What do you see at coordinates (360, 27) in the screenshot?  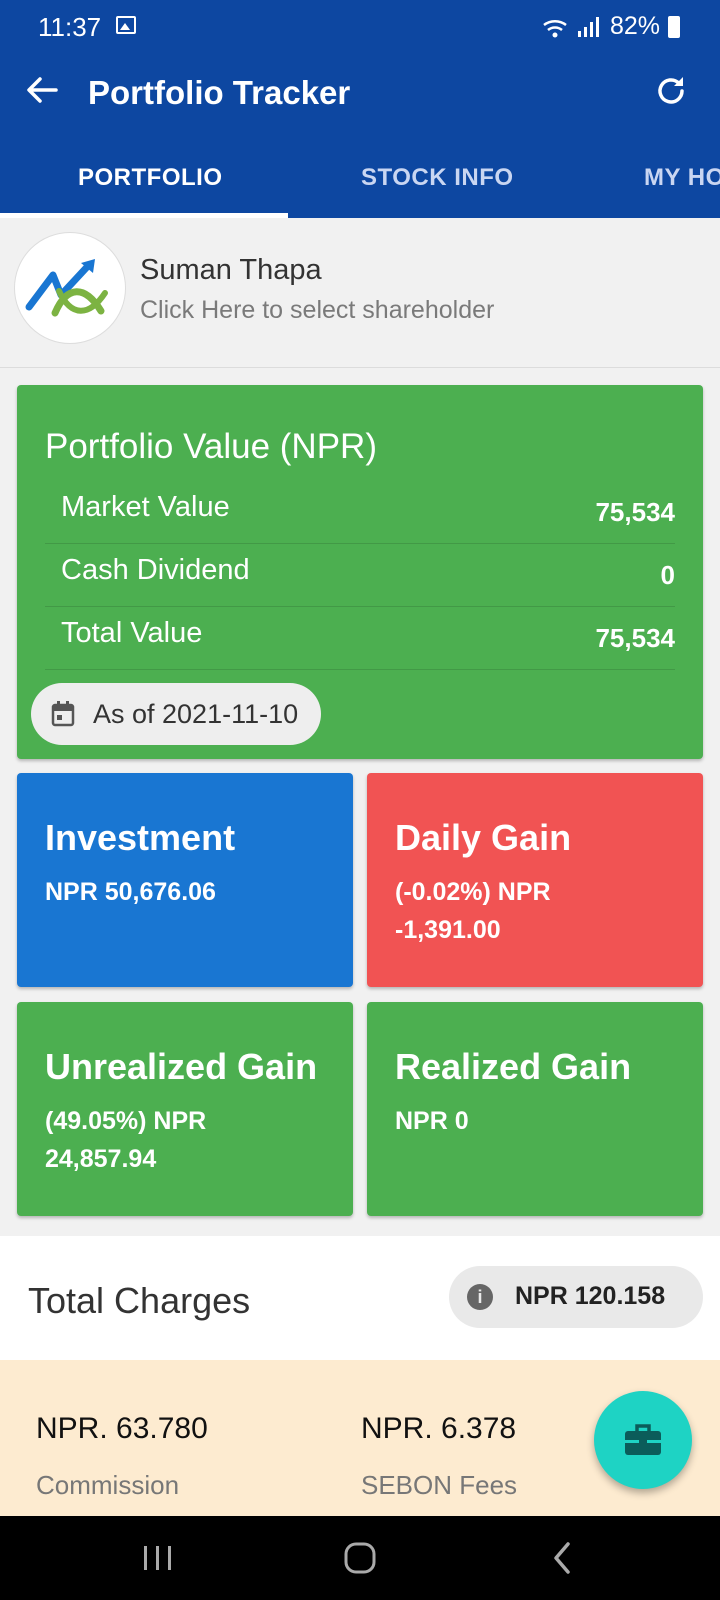 I see `status-bar: 11:37 82%` at bounding box center [360, 27].